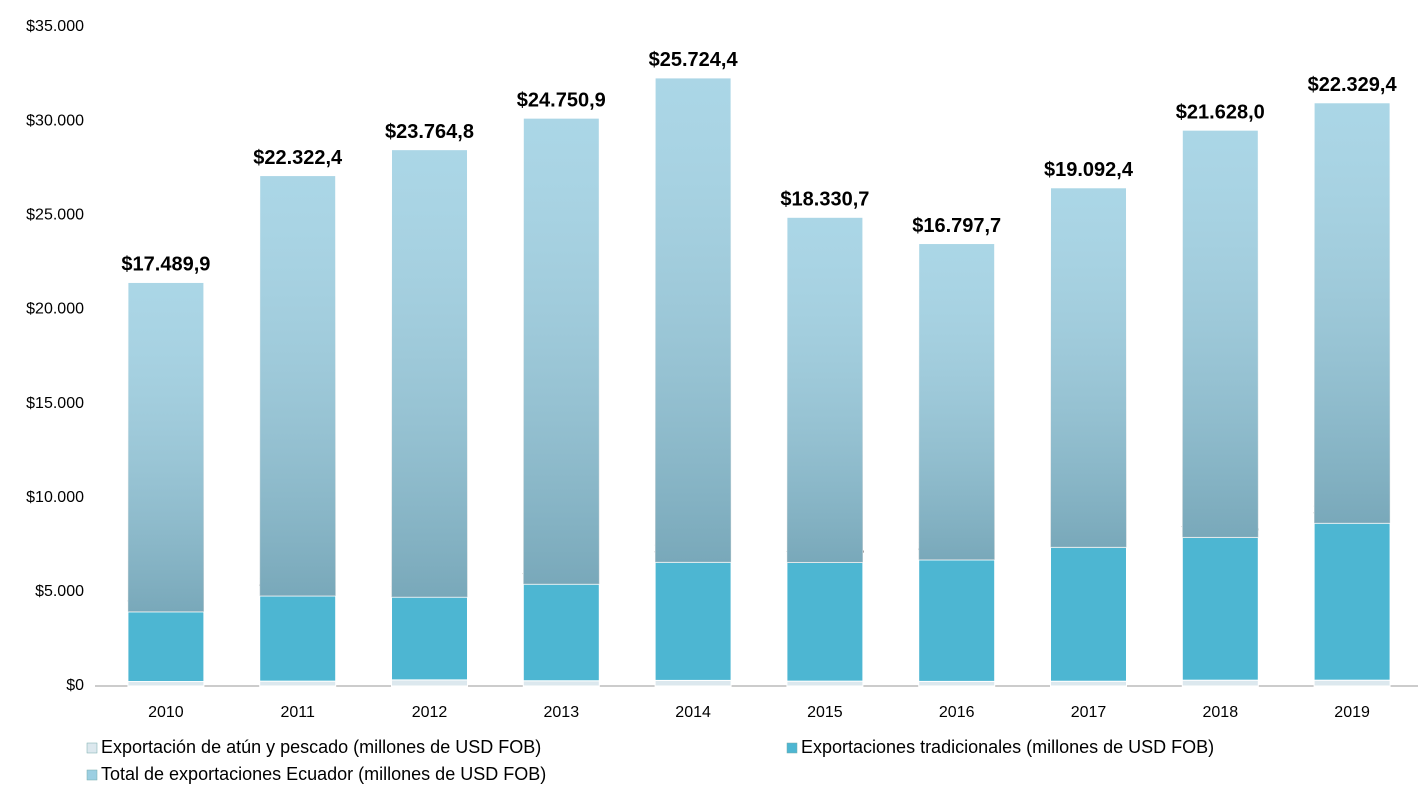 This screenshot has height=797, width=1427. What do you see at coordinates (298, 158) in the screenshot?
I see `data-label: $22.322,4` at bounding box center [298, 158].